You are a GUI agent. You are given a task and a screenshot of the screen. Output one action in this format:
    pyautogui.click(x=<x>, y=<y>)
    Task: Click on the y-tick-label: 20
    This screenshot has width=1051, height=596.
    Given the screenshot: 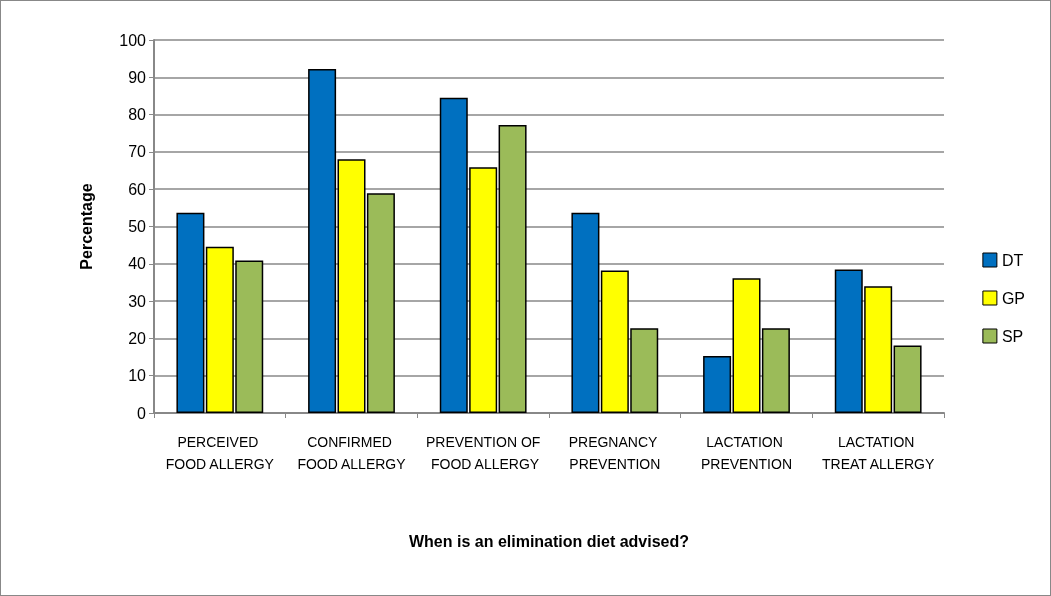 What is the action you would take?
    pyautogui.click(x=137, y=338)
    